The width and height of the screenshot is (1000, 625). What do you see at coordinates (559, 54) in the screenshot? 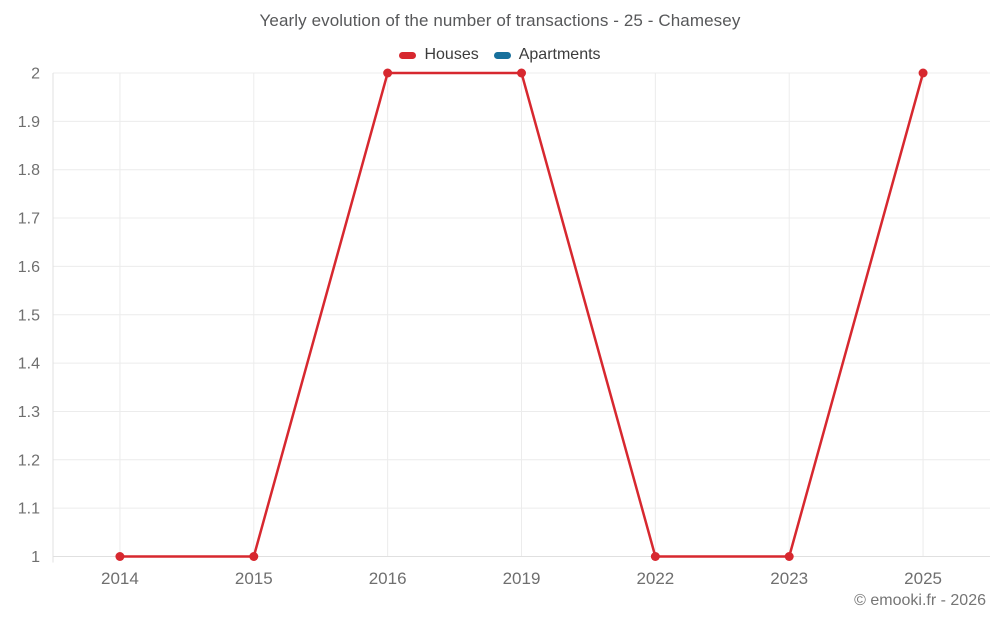
I see `legend-label-apartments: Apartments` at bounding box center [559, 54].